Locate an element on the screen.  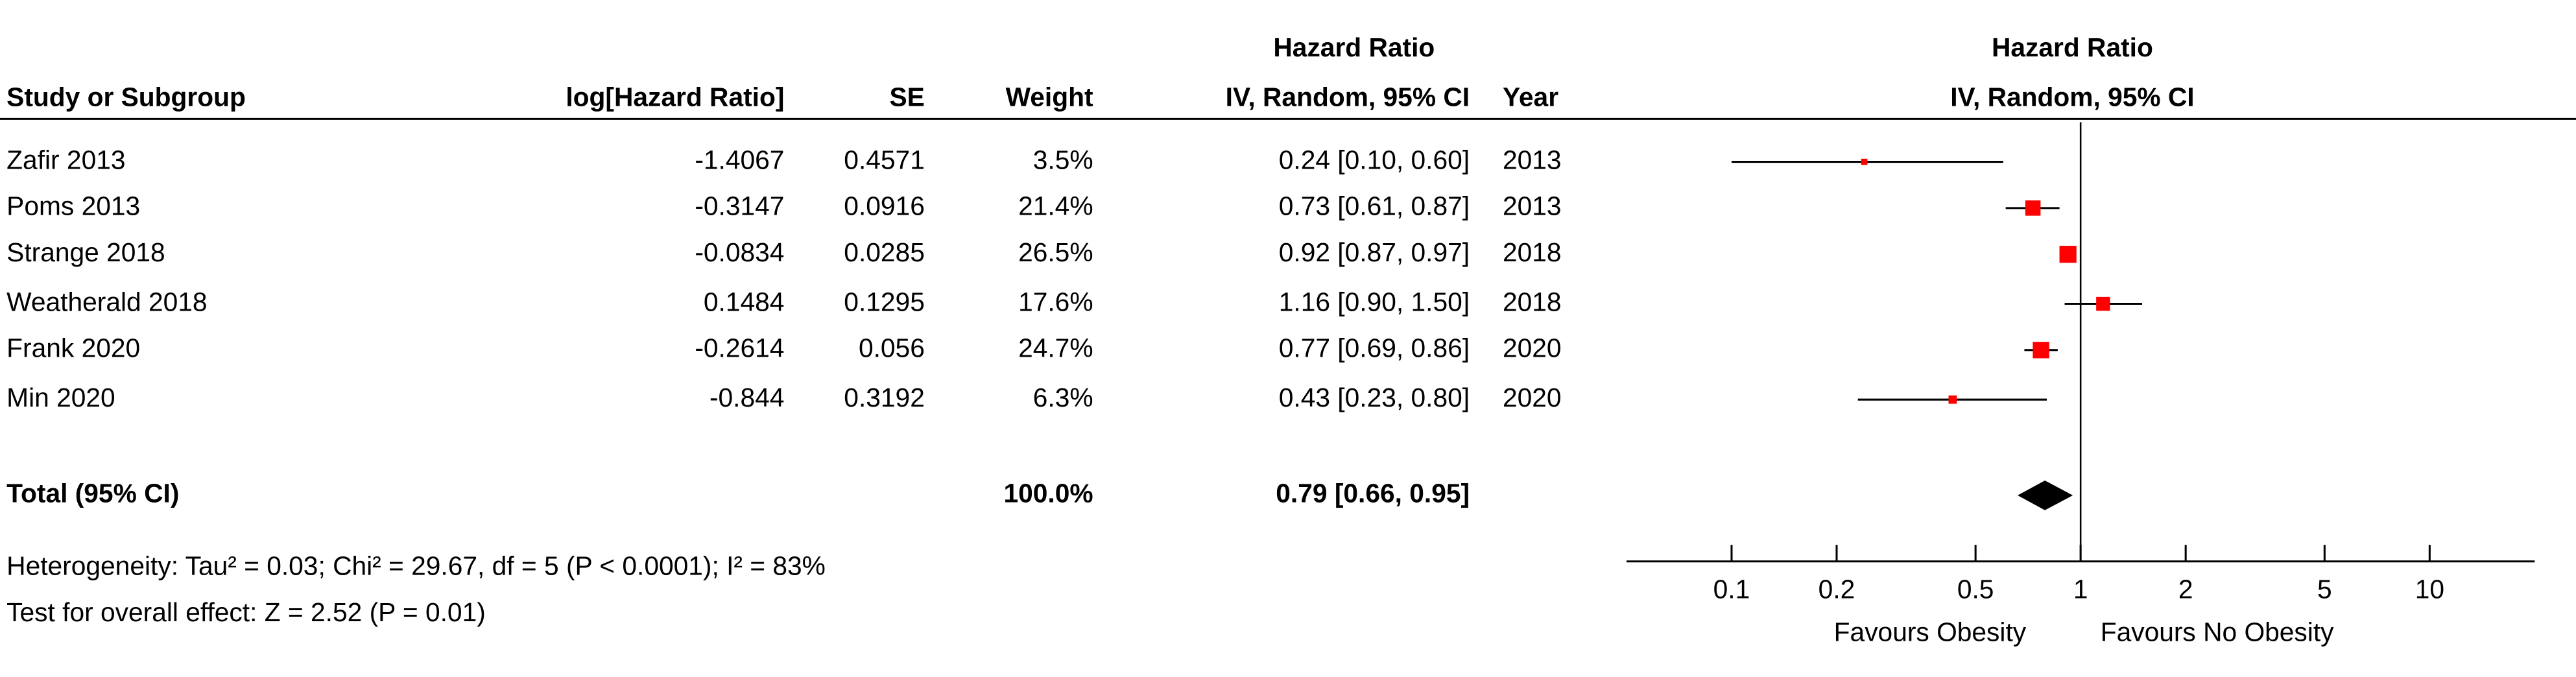
hazard-ratio: 0.77 [0.69, 0.86] is located at coordinates (1374, 348).